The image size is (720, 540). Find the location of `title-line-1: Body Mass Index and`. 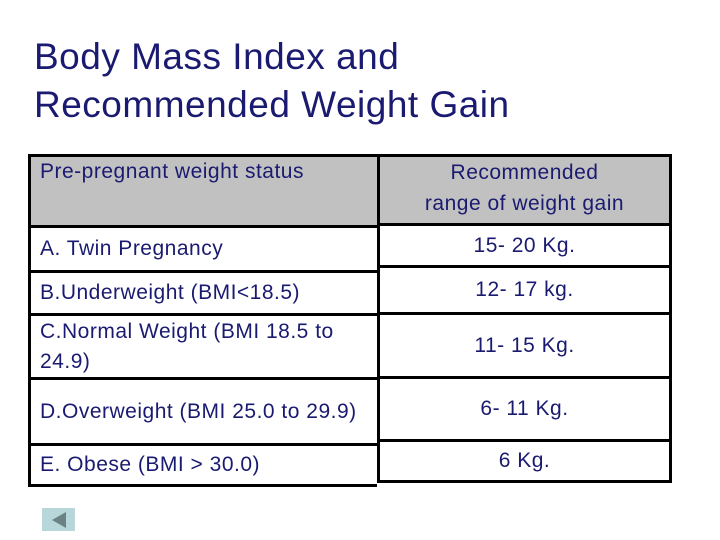

title-line-1: Body Mass Index and is located at coordinates (217, 56).